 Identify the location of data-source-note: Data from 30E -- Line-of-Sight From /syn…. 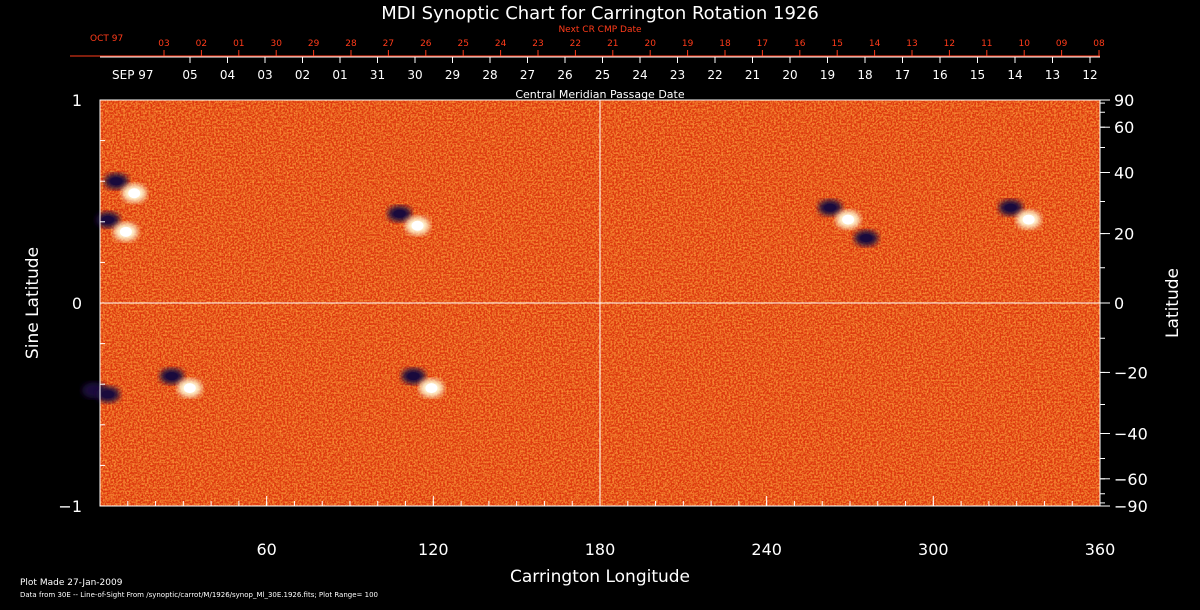
(199, 595).